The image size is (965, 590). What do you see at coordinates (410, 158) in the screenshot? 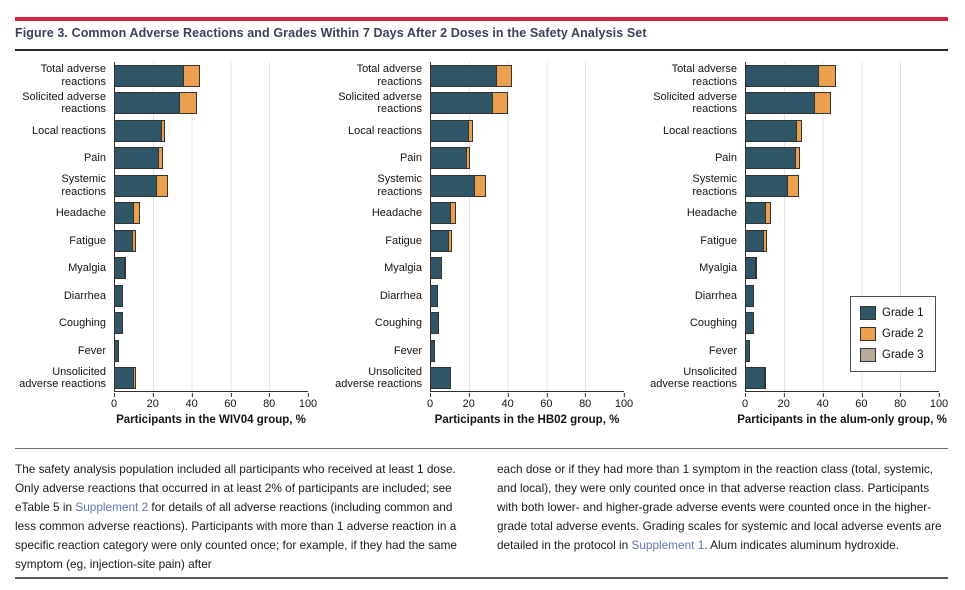
I see `category-label: Pain` at bounding box center [410, 158].